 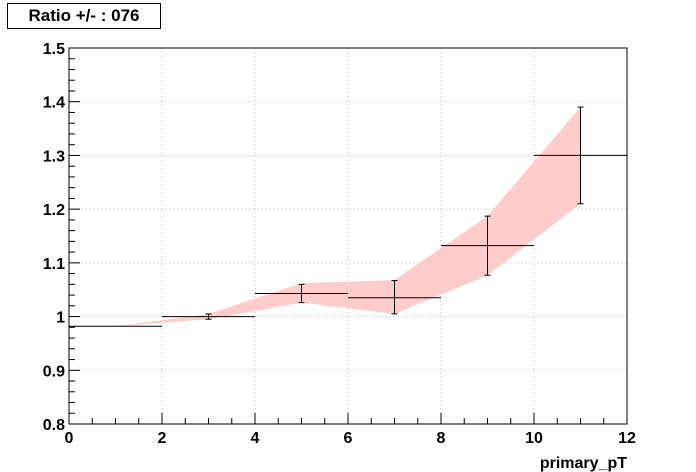 What do you see at coordinates (69, 438) in the screenshot?
I see `x-tick-label: 0` at bounding box center [69, 438].